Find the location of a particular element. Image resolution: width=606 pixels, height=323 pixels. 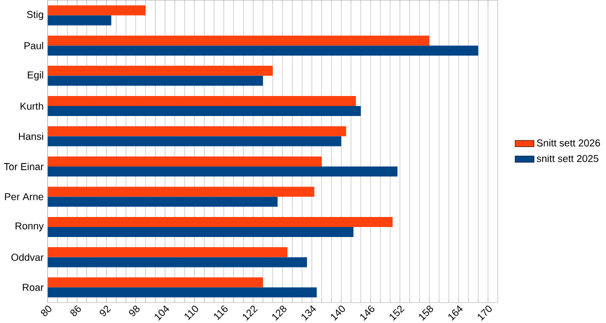

y-tick-label: Oddvar is located at coordinates (27, 257).